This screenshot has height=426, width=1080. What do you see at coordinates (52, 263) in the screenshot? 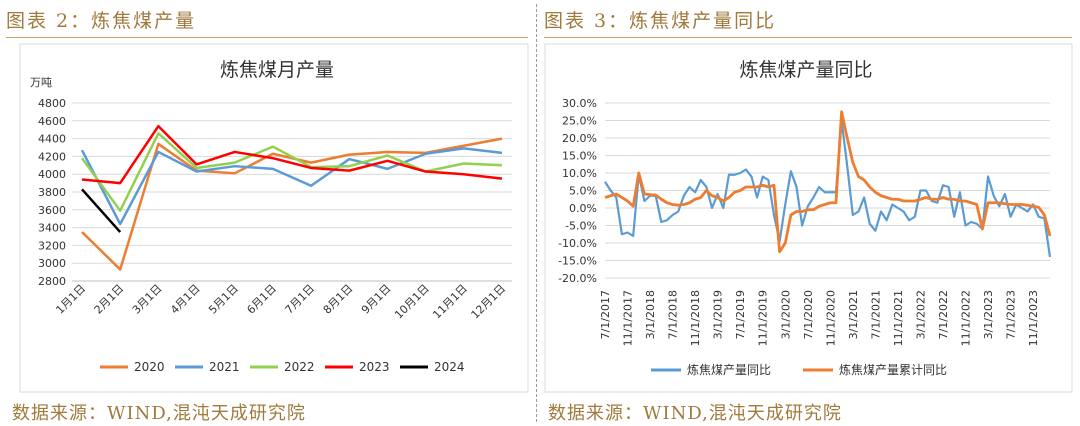
I see `left-y-tick-label: 3000` at bounding box center [52, 263].